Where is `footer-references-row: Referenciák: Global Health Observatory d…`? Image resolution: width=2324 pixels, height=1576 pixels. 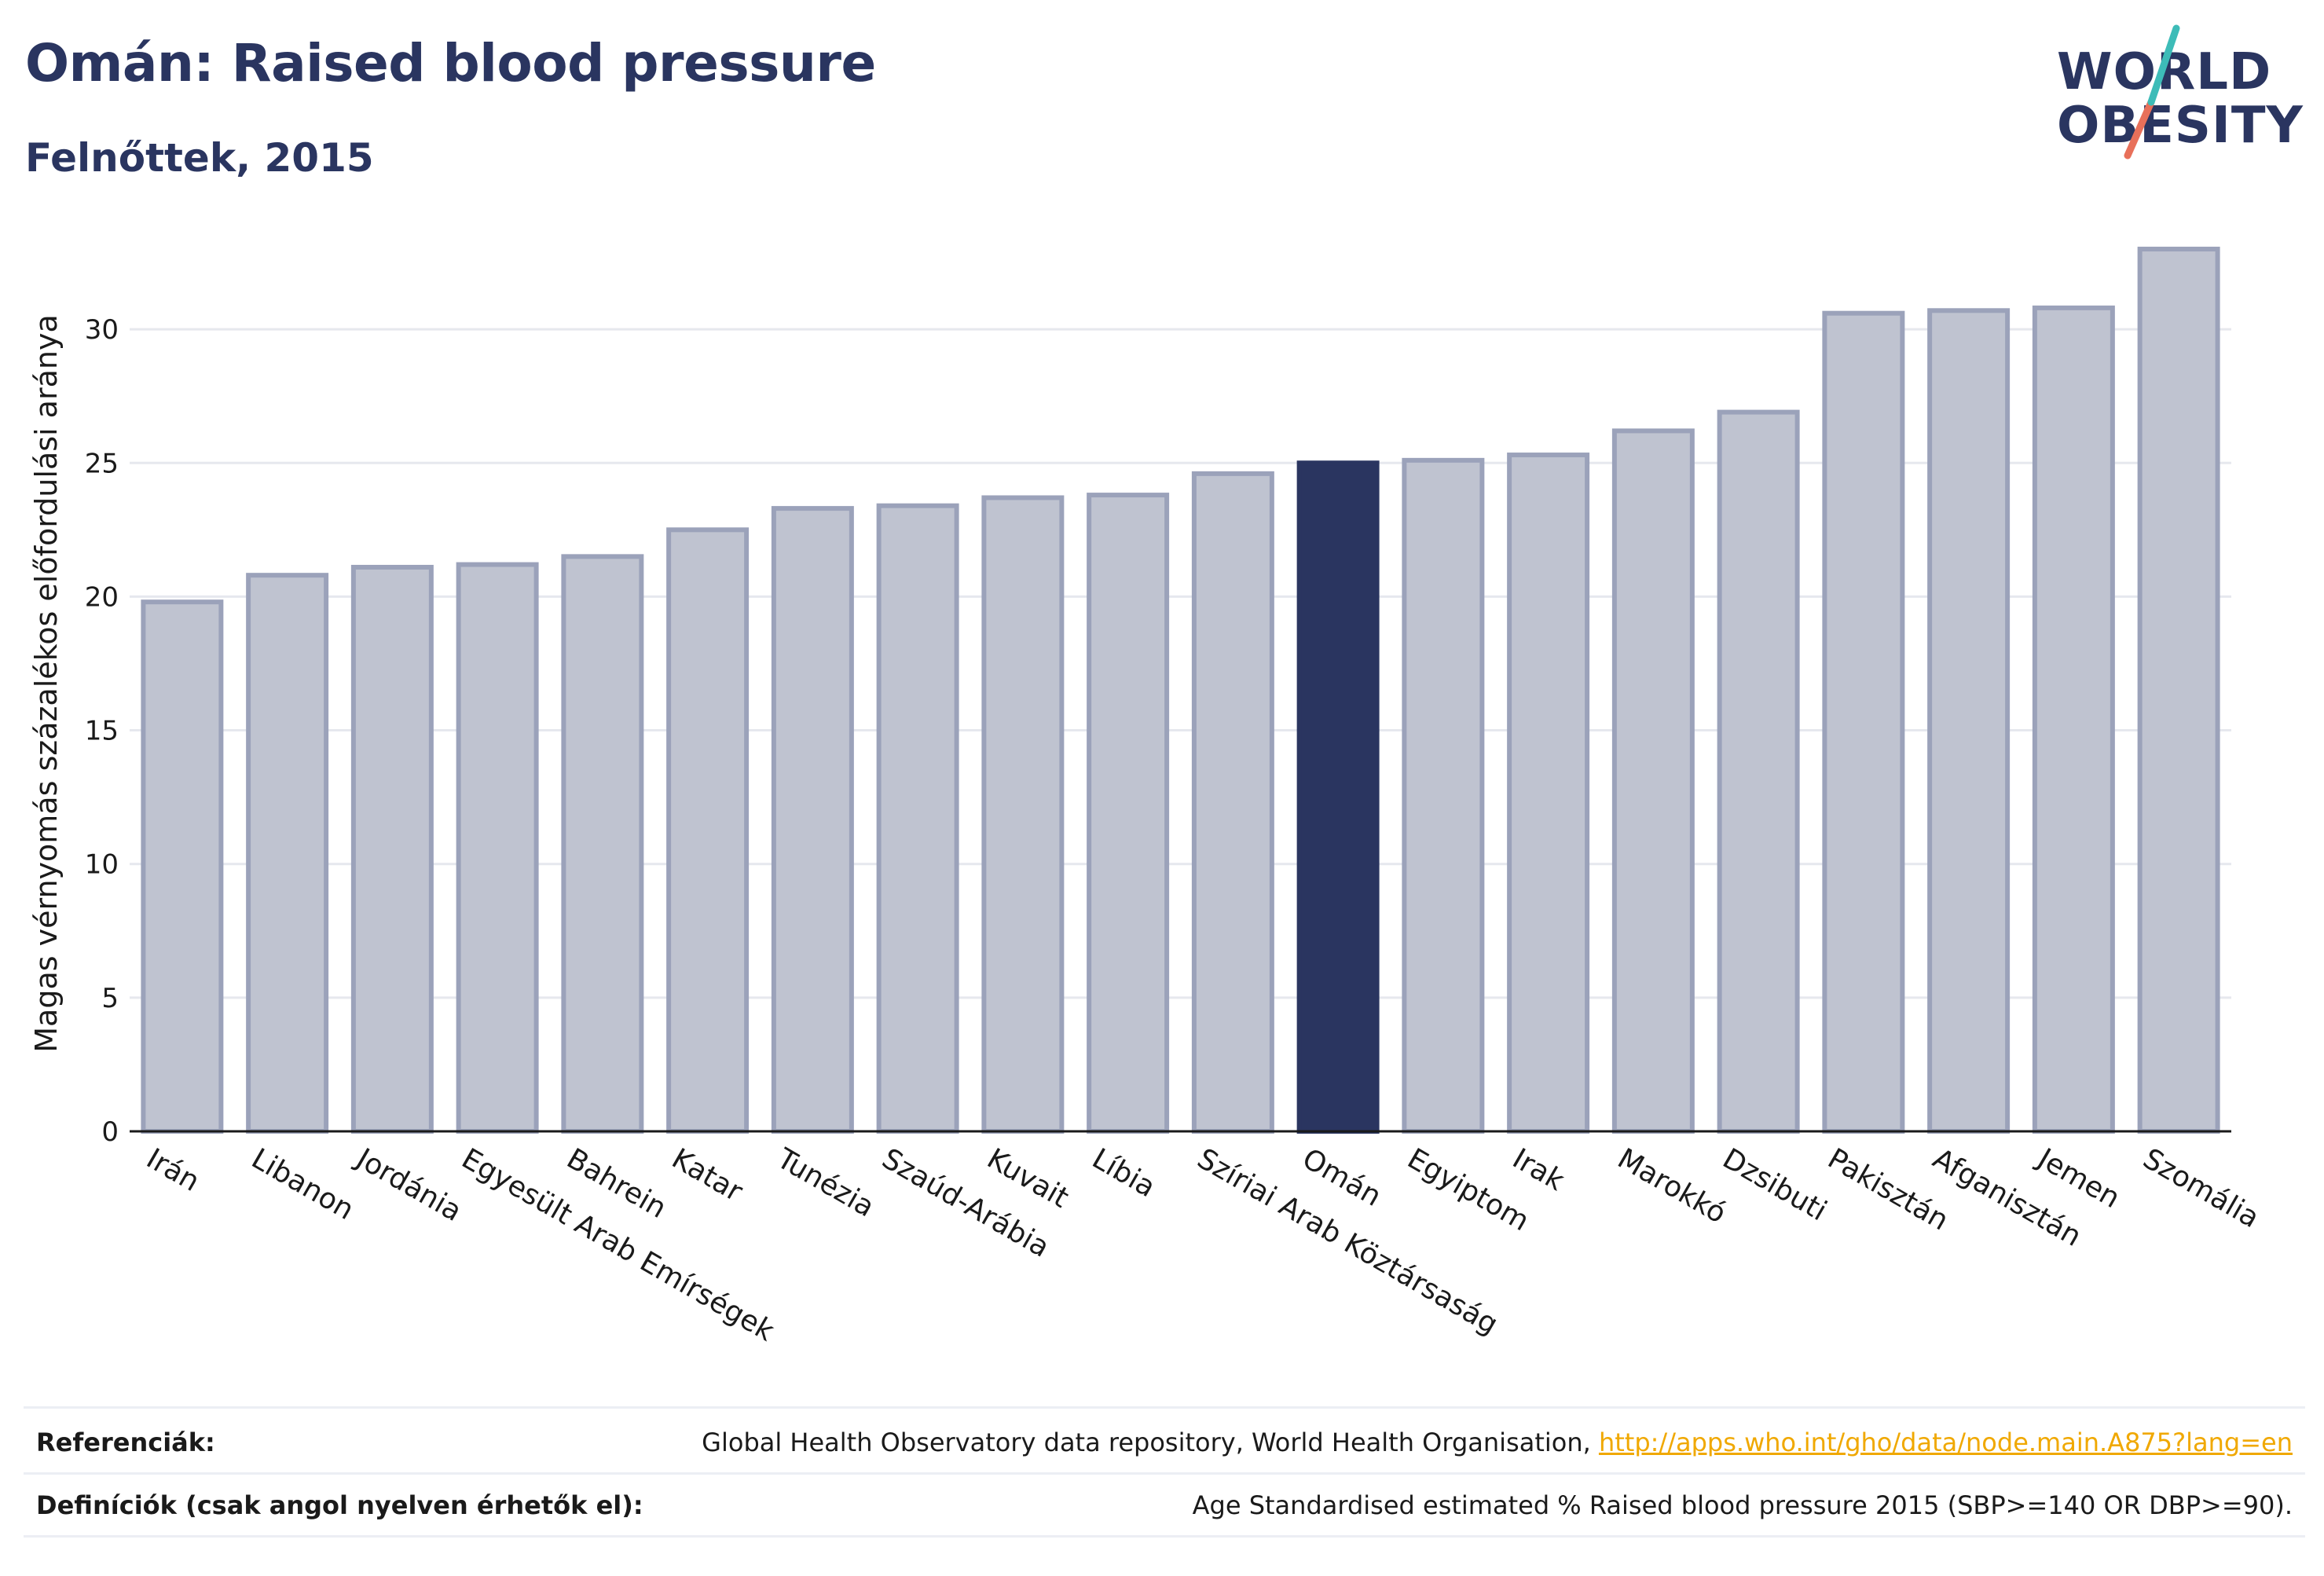 footer-references-row: Referenciák: Global Health Observatory d… is located at coordinates (1164, 1442).